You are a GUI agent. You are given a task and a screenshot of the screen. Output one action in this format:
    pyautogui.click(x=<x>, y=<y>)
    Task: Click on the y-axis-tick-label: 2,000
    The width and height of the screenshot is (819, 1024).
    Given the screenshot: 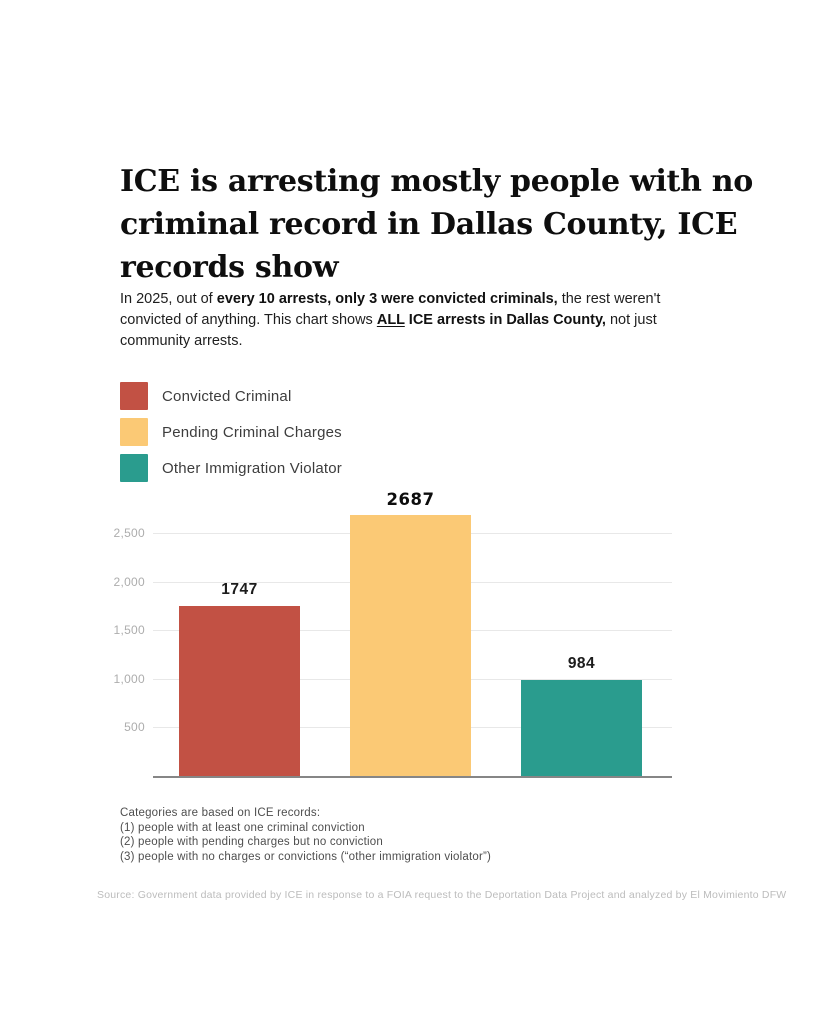 What is the action you would take?
    pyautogui.click(x=129, y=581)
    